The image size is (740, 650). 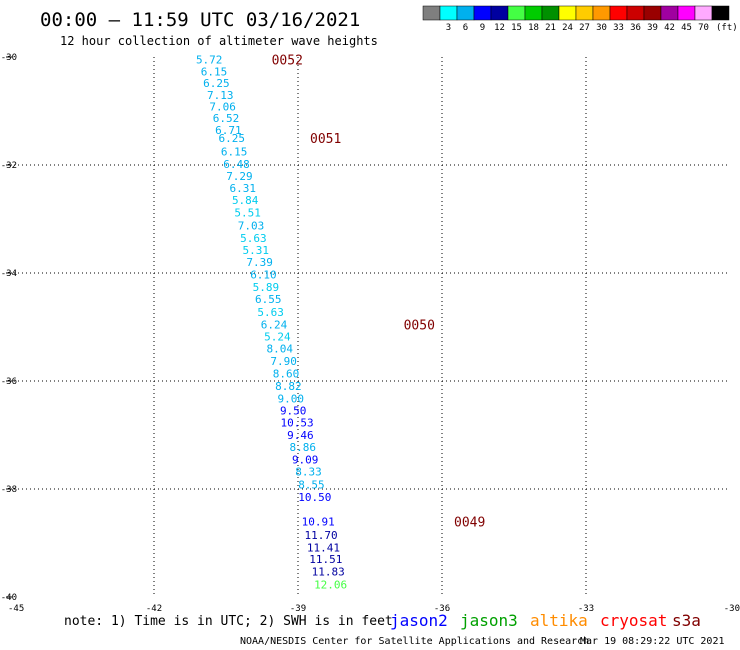 What do you see at coordinates (516, 28) in the screenshot?
I see `colorbar-tick-label: 15` at bounding box center [516, 28].